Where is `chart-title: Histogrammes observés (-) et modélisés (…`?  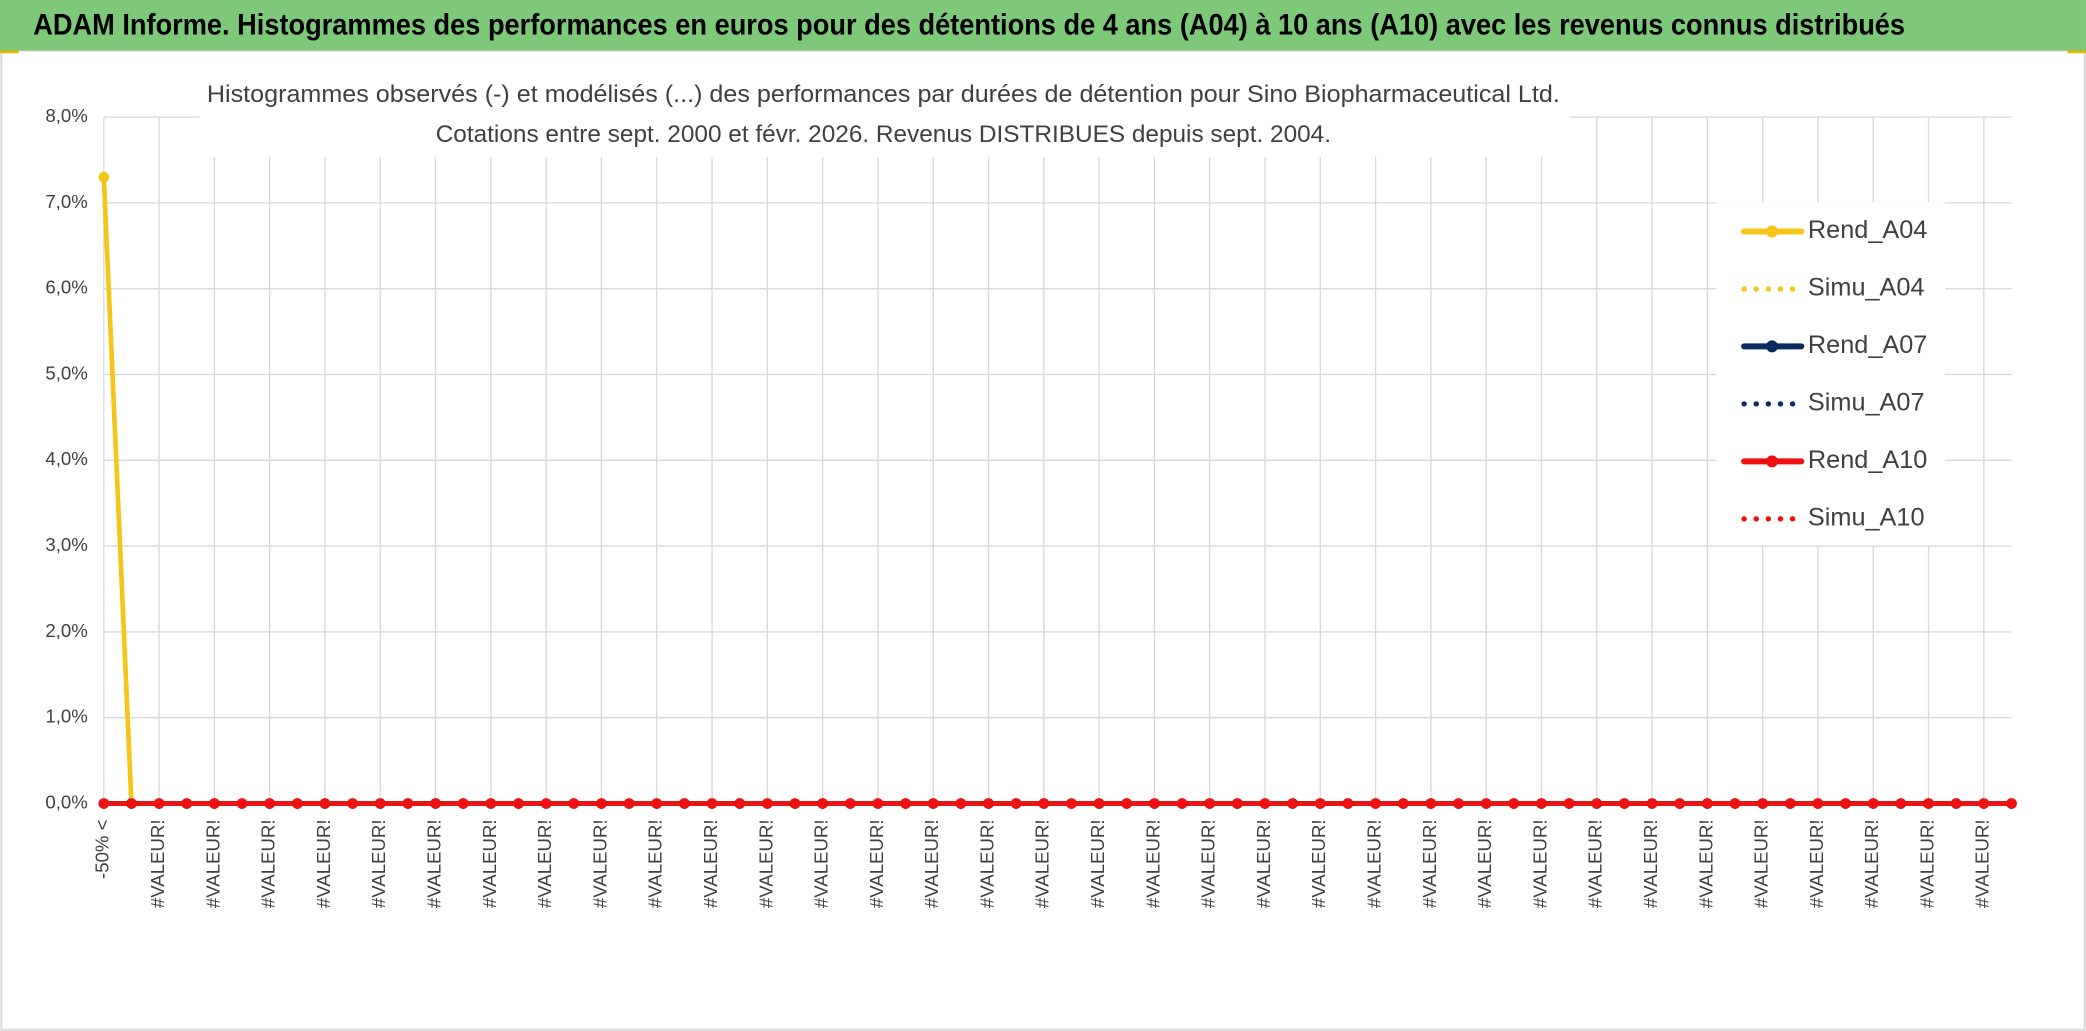
chart-title: Histogrammes observés (-) et modélisés (… is located at coordinates (883, 94).